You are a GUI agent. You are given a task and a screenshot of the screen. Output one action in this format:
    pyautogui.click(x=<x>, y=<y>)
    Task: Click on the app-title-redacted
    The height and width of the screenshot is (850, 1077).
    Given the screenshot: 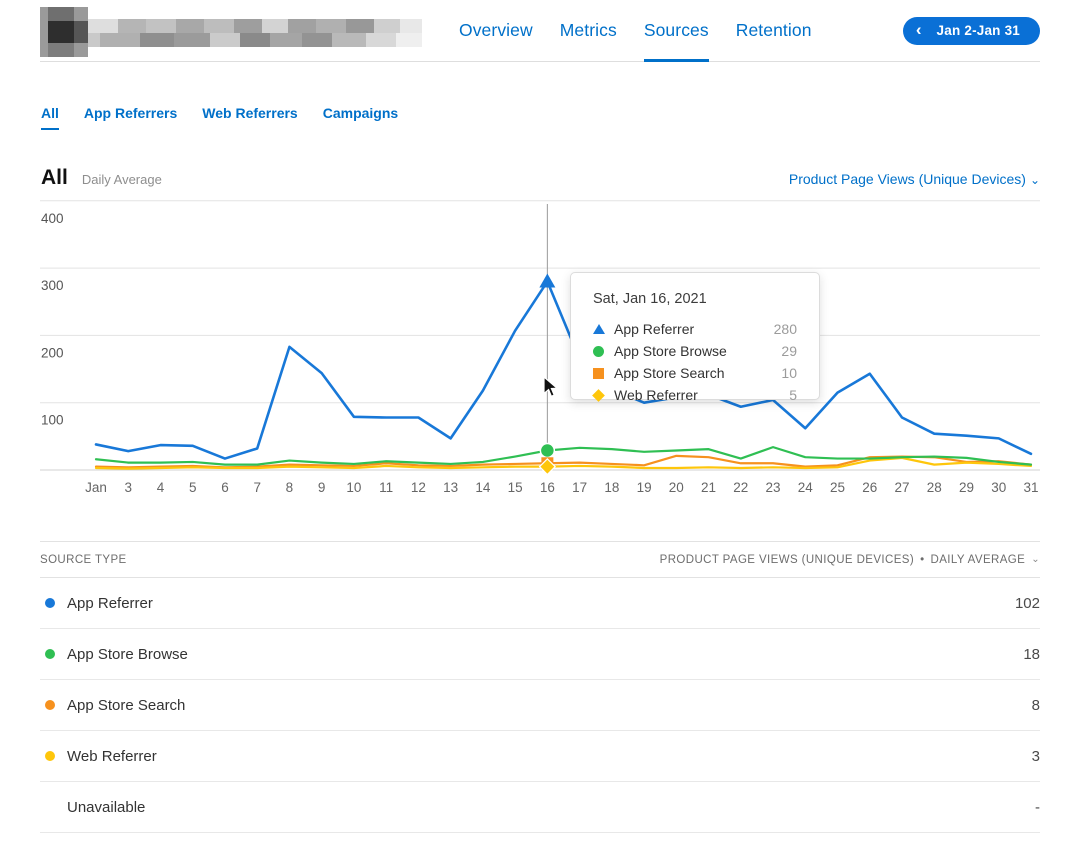 What is the action you would take?
    pyautogui.click(x=231, y=31)
    